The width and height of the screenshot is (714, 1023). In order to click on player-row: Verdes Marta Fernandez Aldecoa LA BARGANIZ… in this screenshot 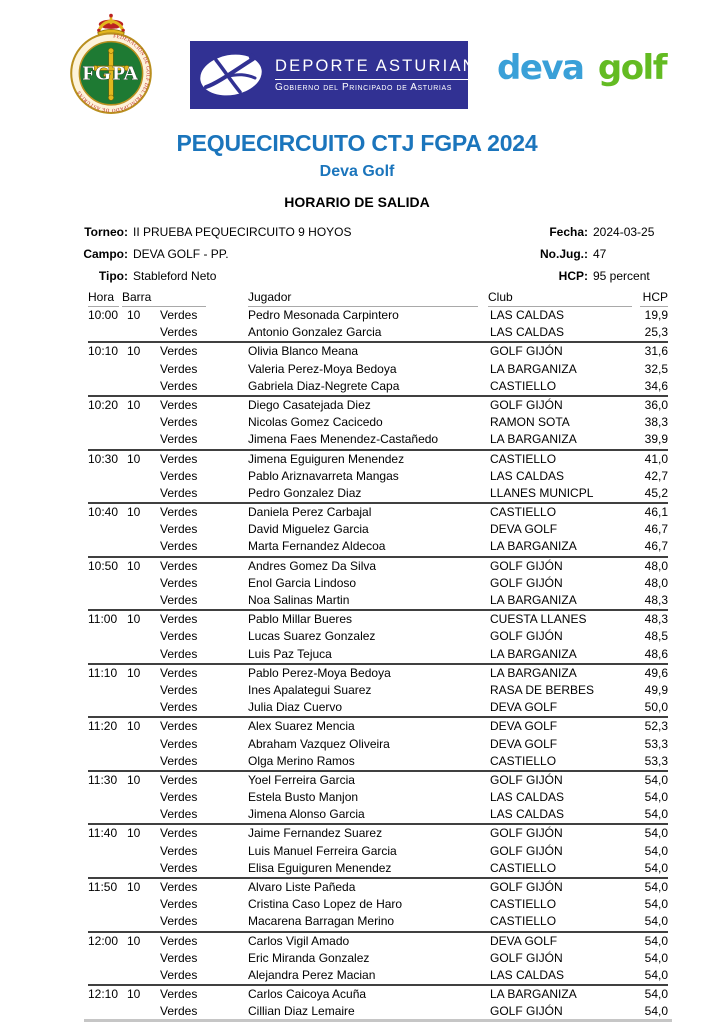, I will do `click(378, 546)`.